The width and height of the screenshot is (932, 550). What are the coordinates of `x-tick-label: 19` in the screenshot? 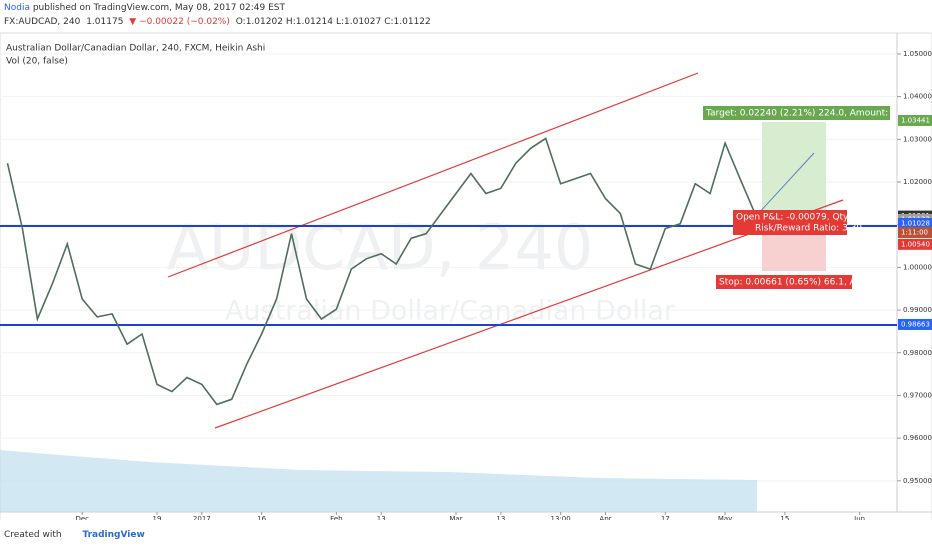 It's located at (157, 517).